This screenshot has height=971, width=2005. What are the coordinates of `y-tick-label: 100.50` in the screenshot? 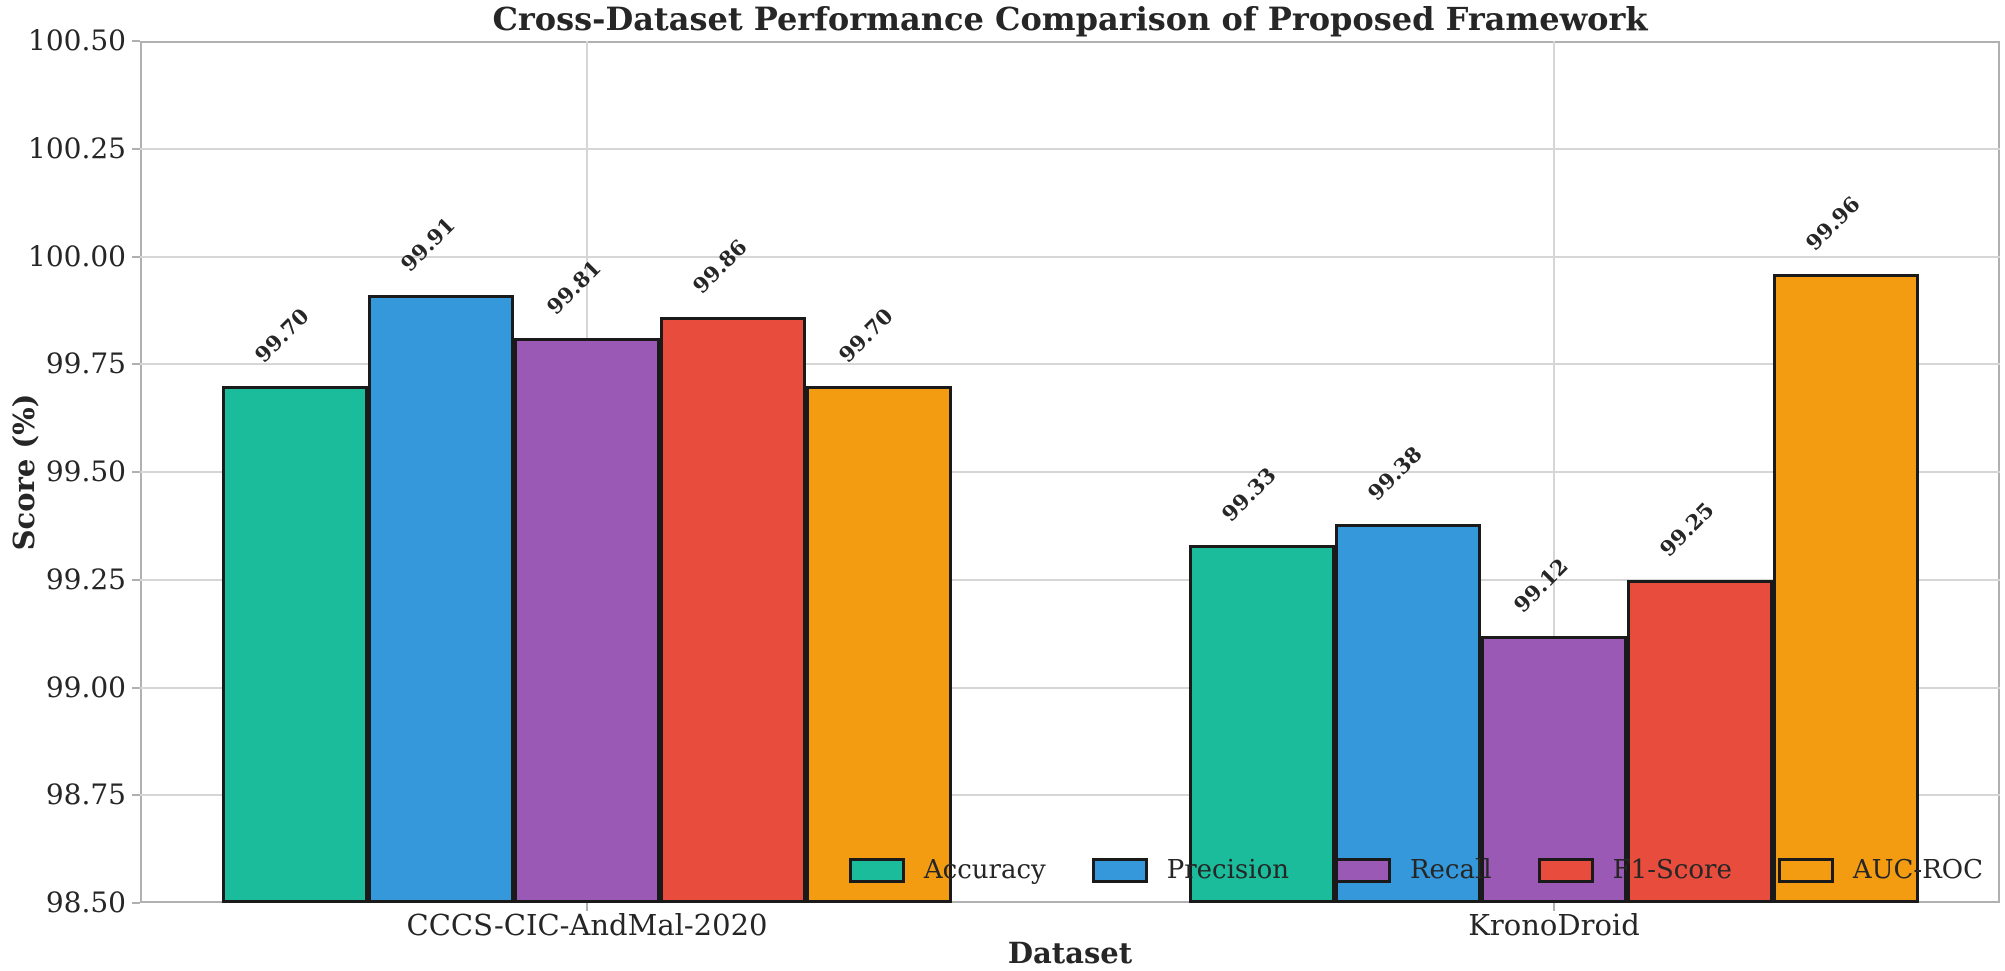 It's located at (77, 40).